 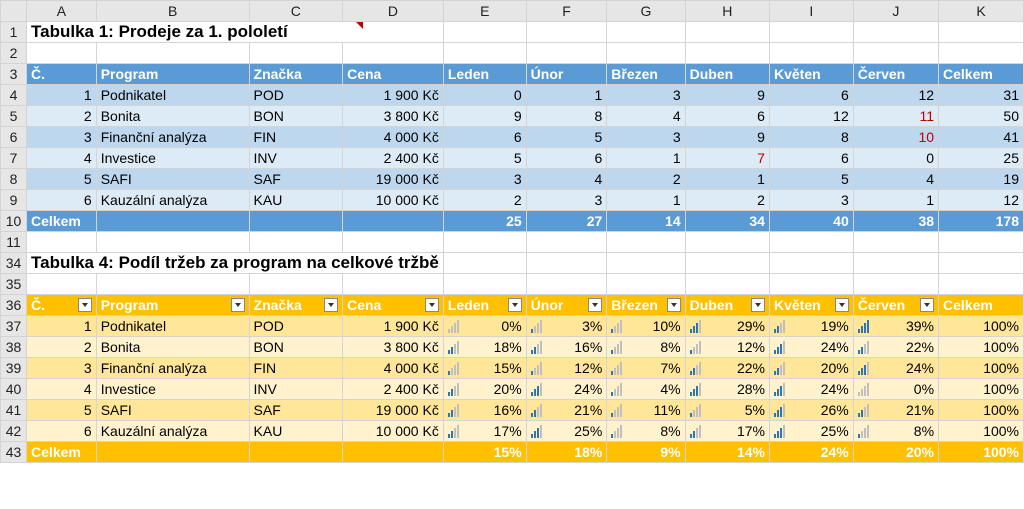 What do you see at coordinates (14, 11) in the screenshot?
I see `select-all-corner` at bounding box center [14, 11].